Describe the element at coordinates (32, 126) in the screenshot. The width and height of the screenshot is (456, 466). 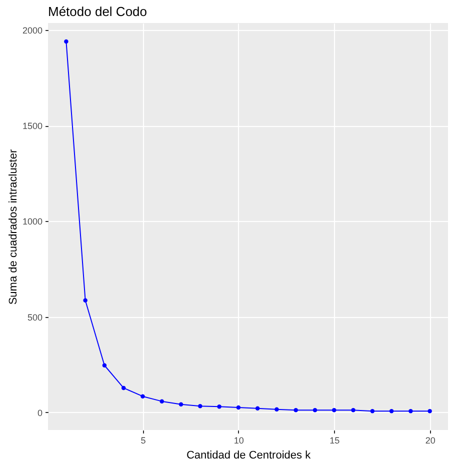
I see `y-tick-label: 1500` at that location.